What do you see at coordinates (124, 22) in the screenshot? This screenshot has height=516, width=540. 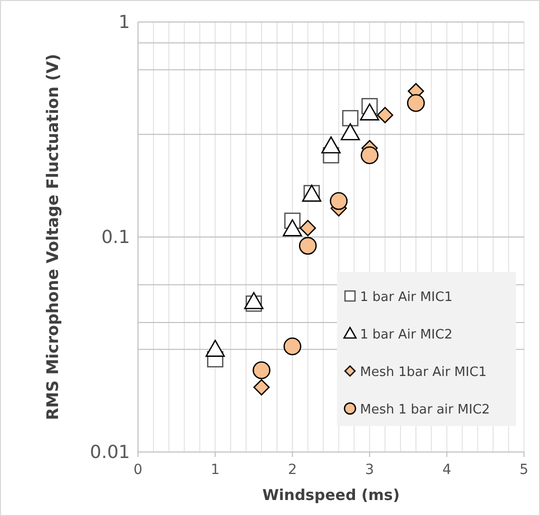 I see `y-tick-label: 1` at bounding box center [124, 22].